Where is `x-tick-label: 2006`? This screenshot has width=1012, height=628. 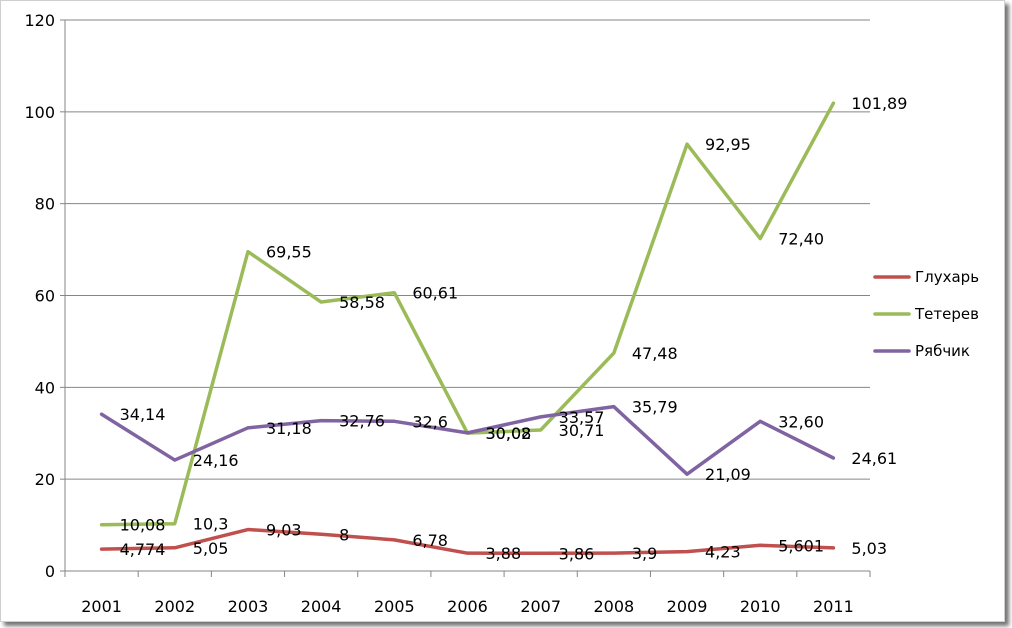
x-tick-label: 2006 is located at coordinates (467, 606).